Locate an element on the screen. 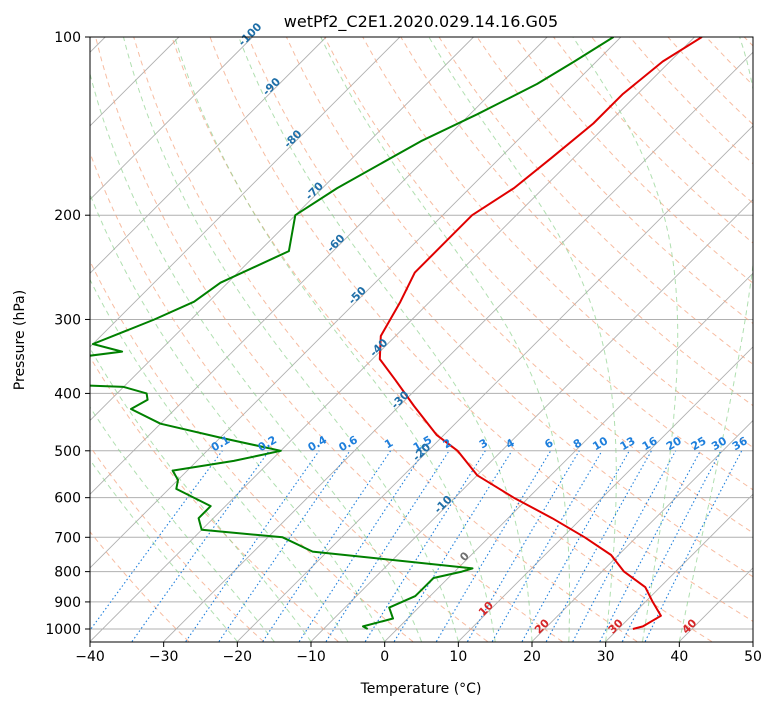 The image size is (775, 708). x-tick-label: 10 is located at coordinates (458, 657).